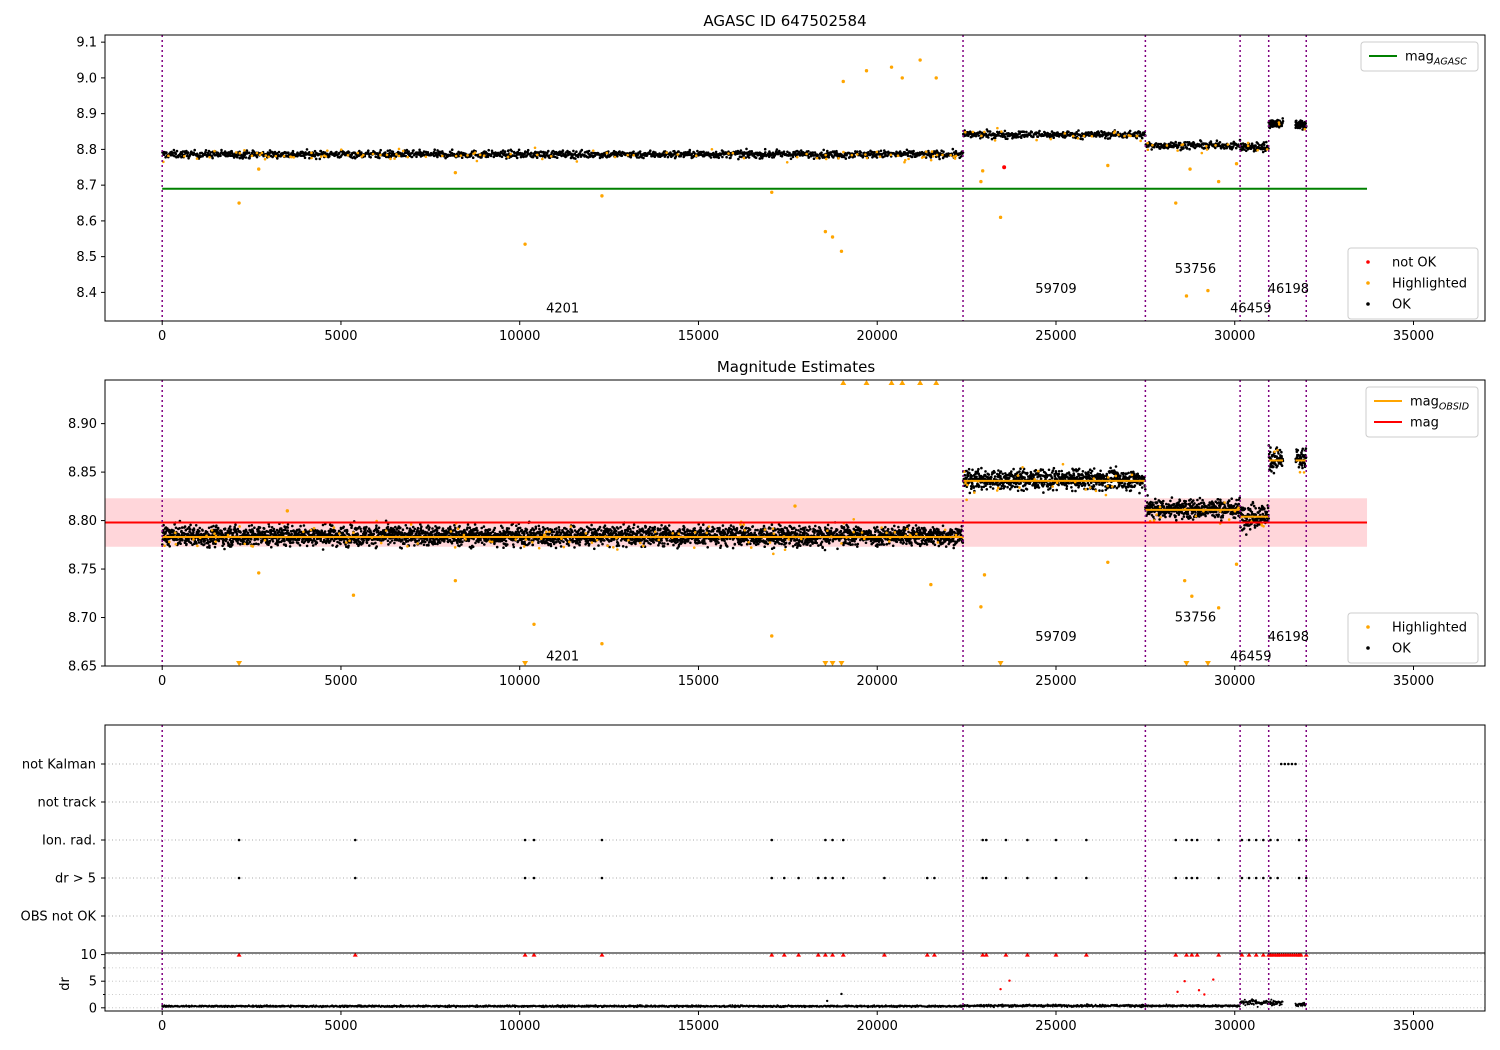 This screenshot has height=1050, width=1500. I want to click on p1-y-tick-label: 9.1, so click(86, 43).